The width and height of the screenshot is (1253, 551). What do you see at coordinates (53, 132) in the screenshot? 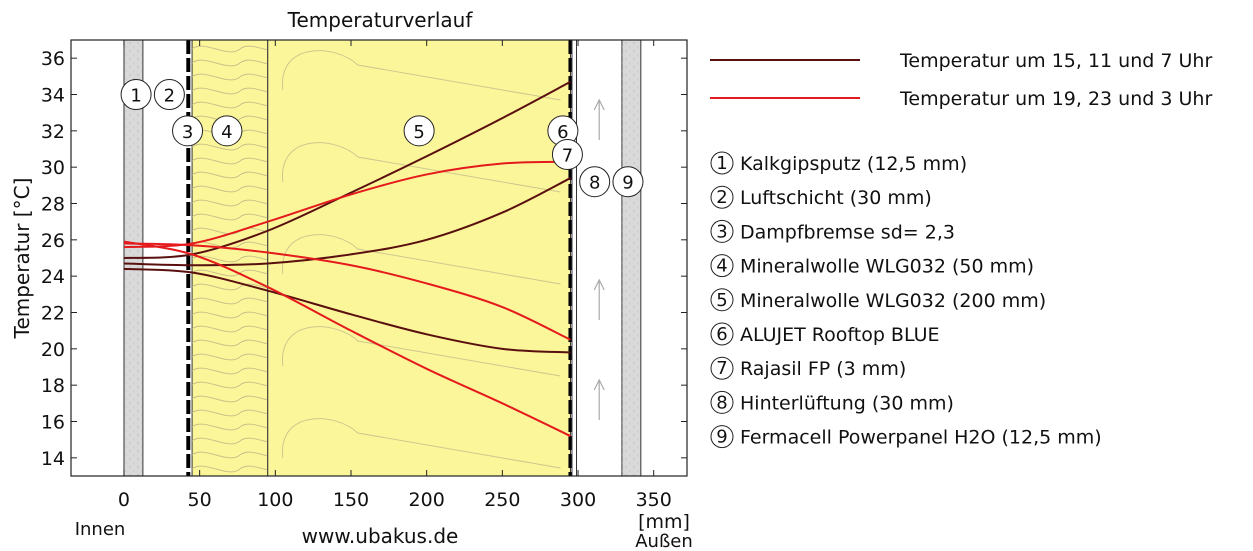
I see `y-tick-label: 32` at bounding box center [53, 132].